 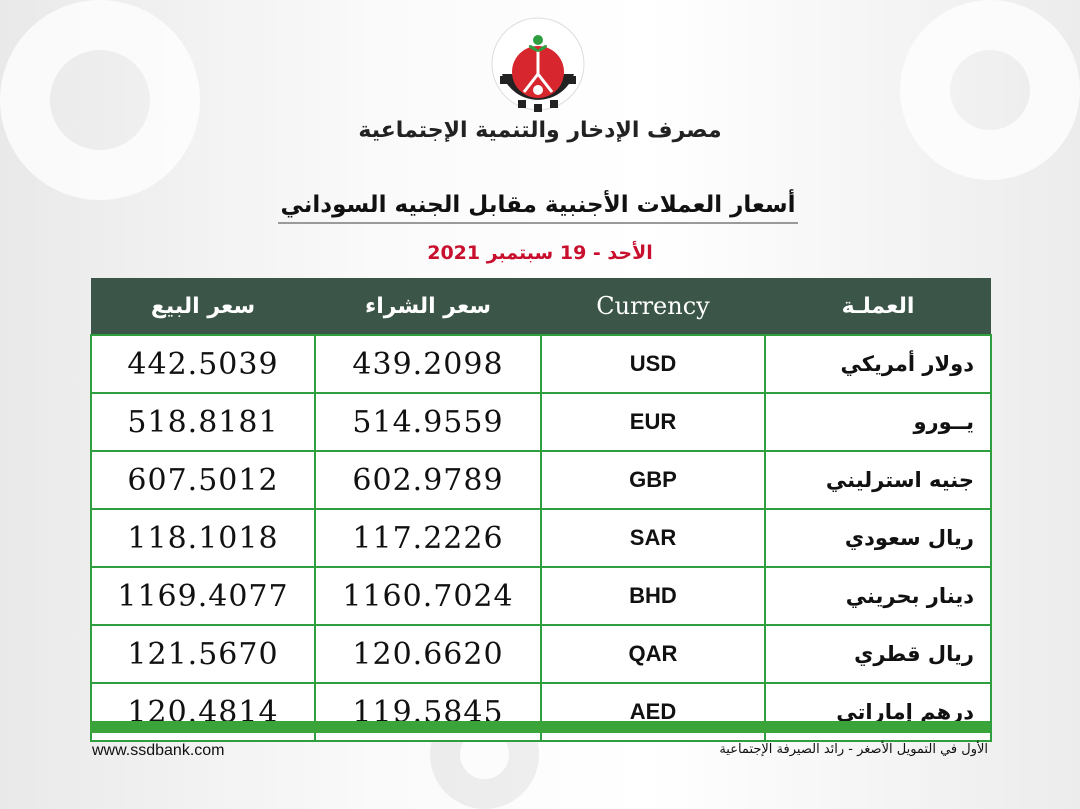 I want to click on table-row: 518.8181 514.9559 EUR يــورو, so click(x=541, y=422).